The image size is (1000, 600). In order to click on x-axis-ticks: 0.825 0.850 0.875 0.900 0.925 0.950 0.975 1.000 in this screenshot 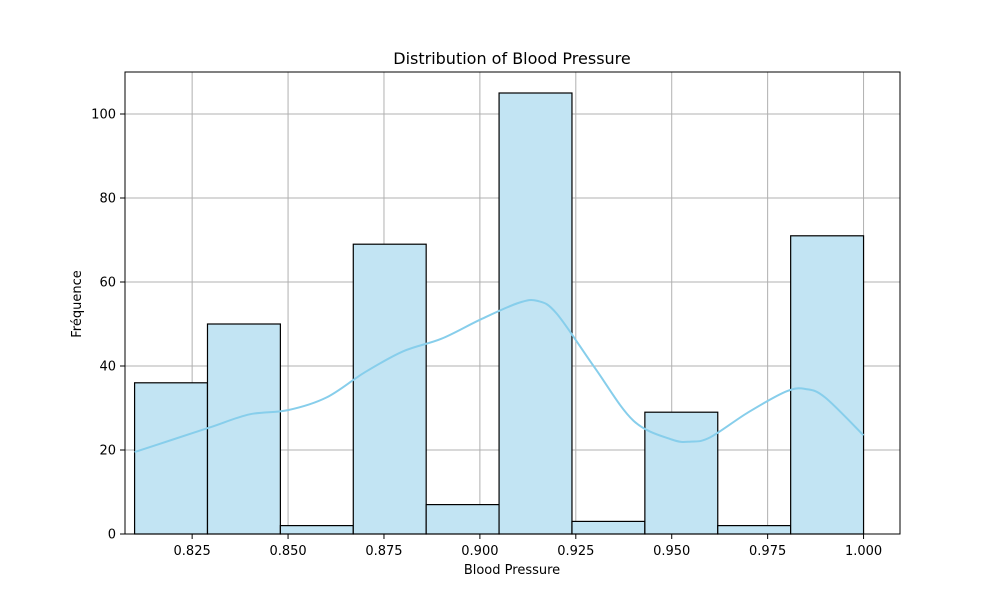, I will do `click(528, 546)`.